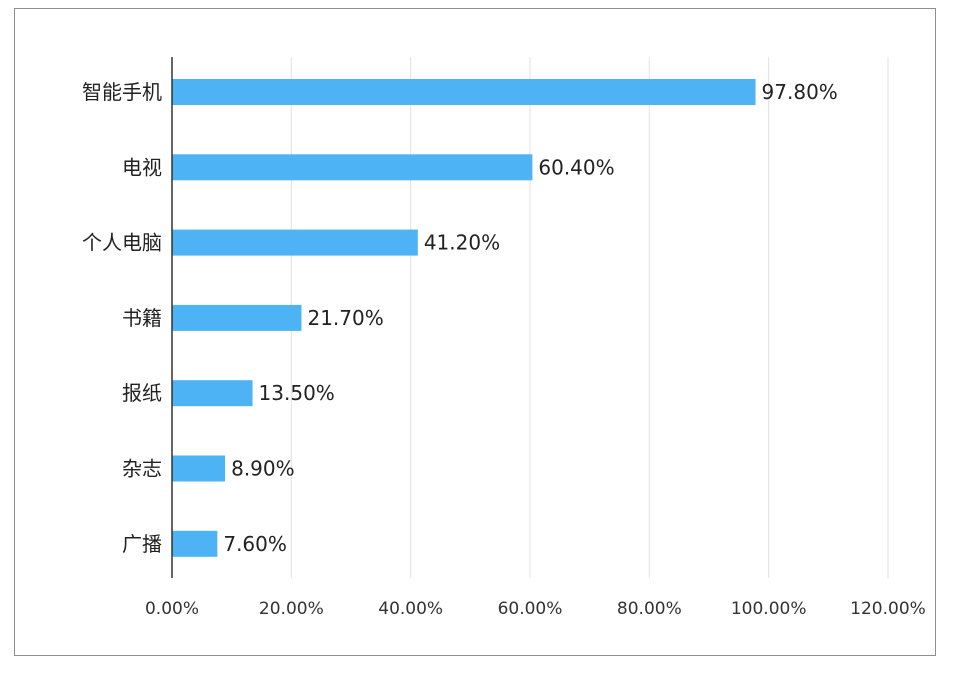  What do you see at coordinates (122, 92) in the screenshot?
I see `category-label: 智能手机` at bounding box center [122, 92].